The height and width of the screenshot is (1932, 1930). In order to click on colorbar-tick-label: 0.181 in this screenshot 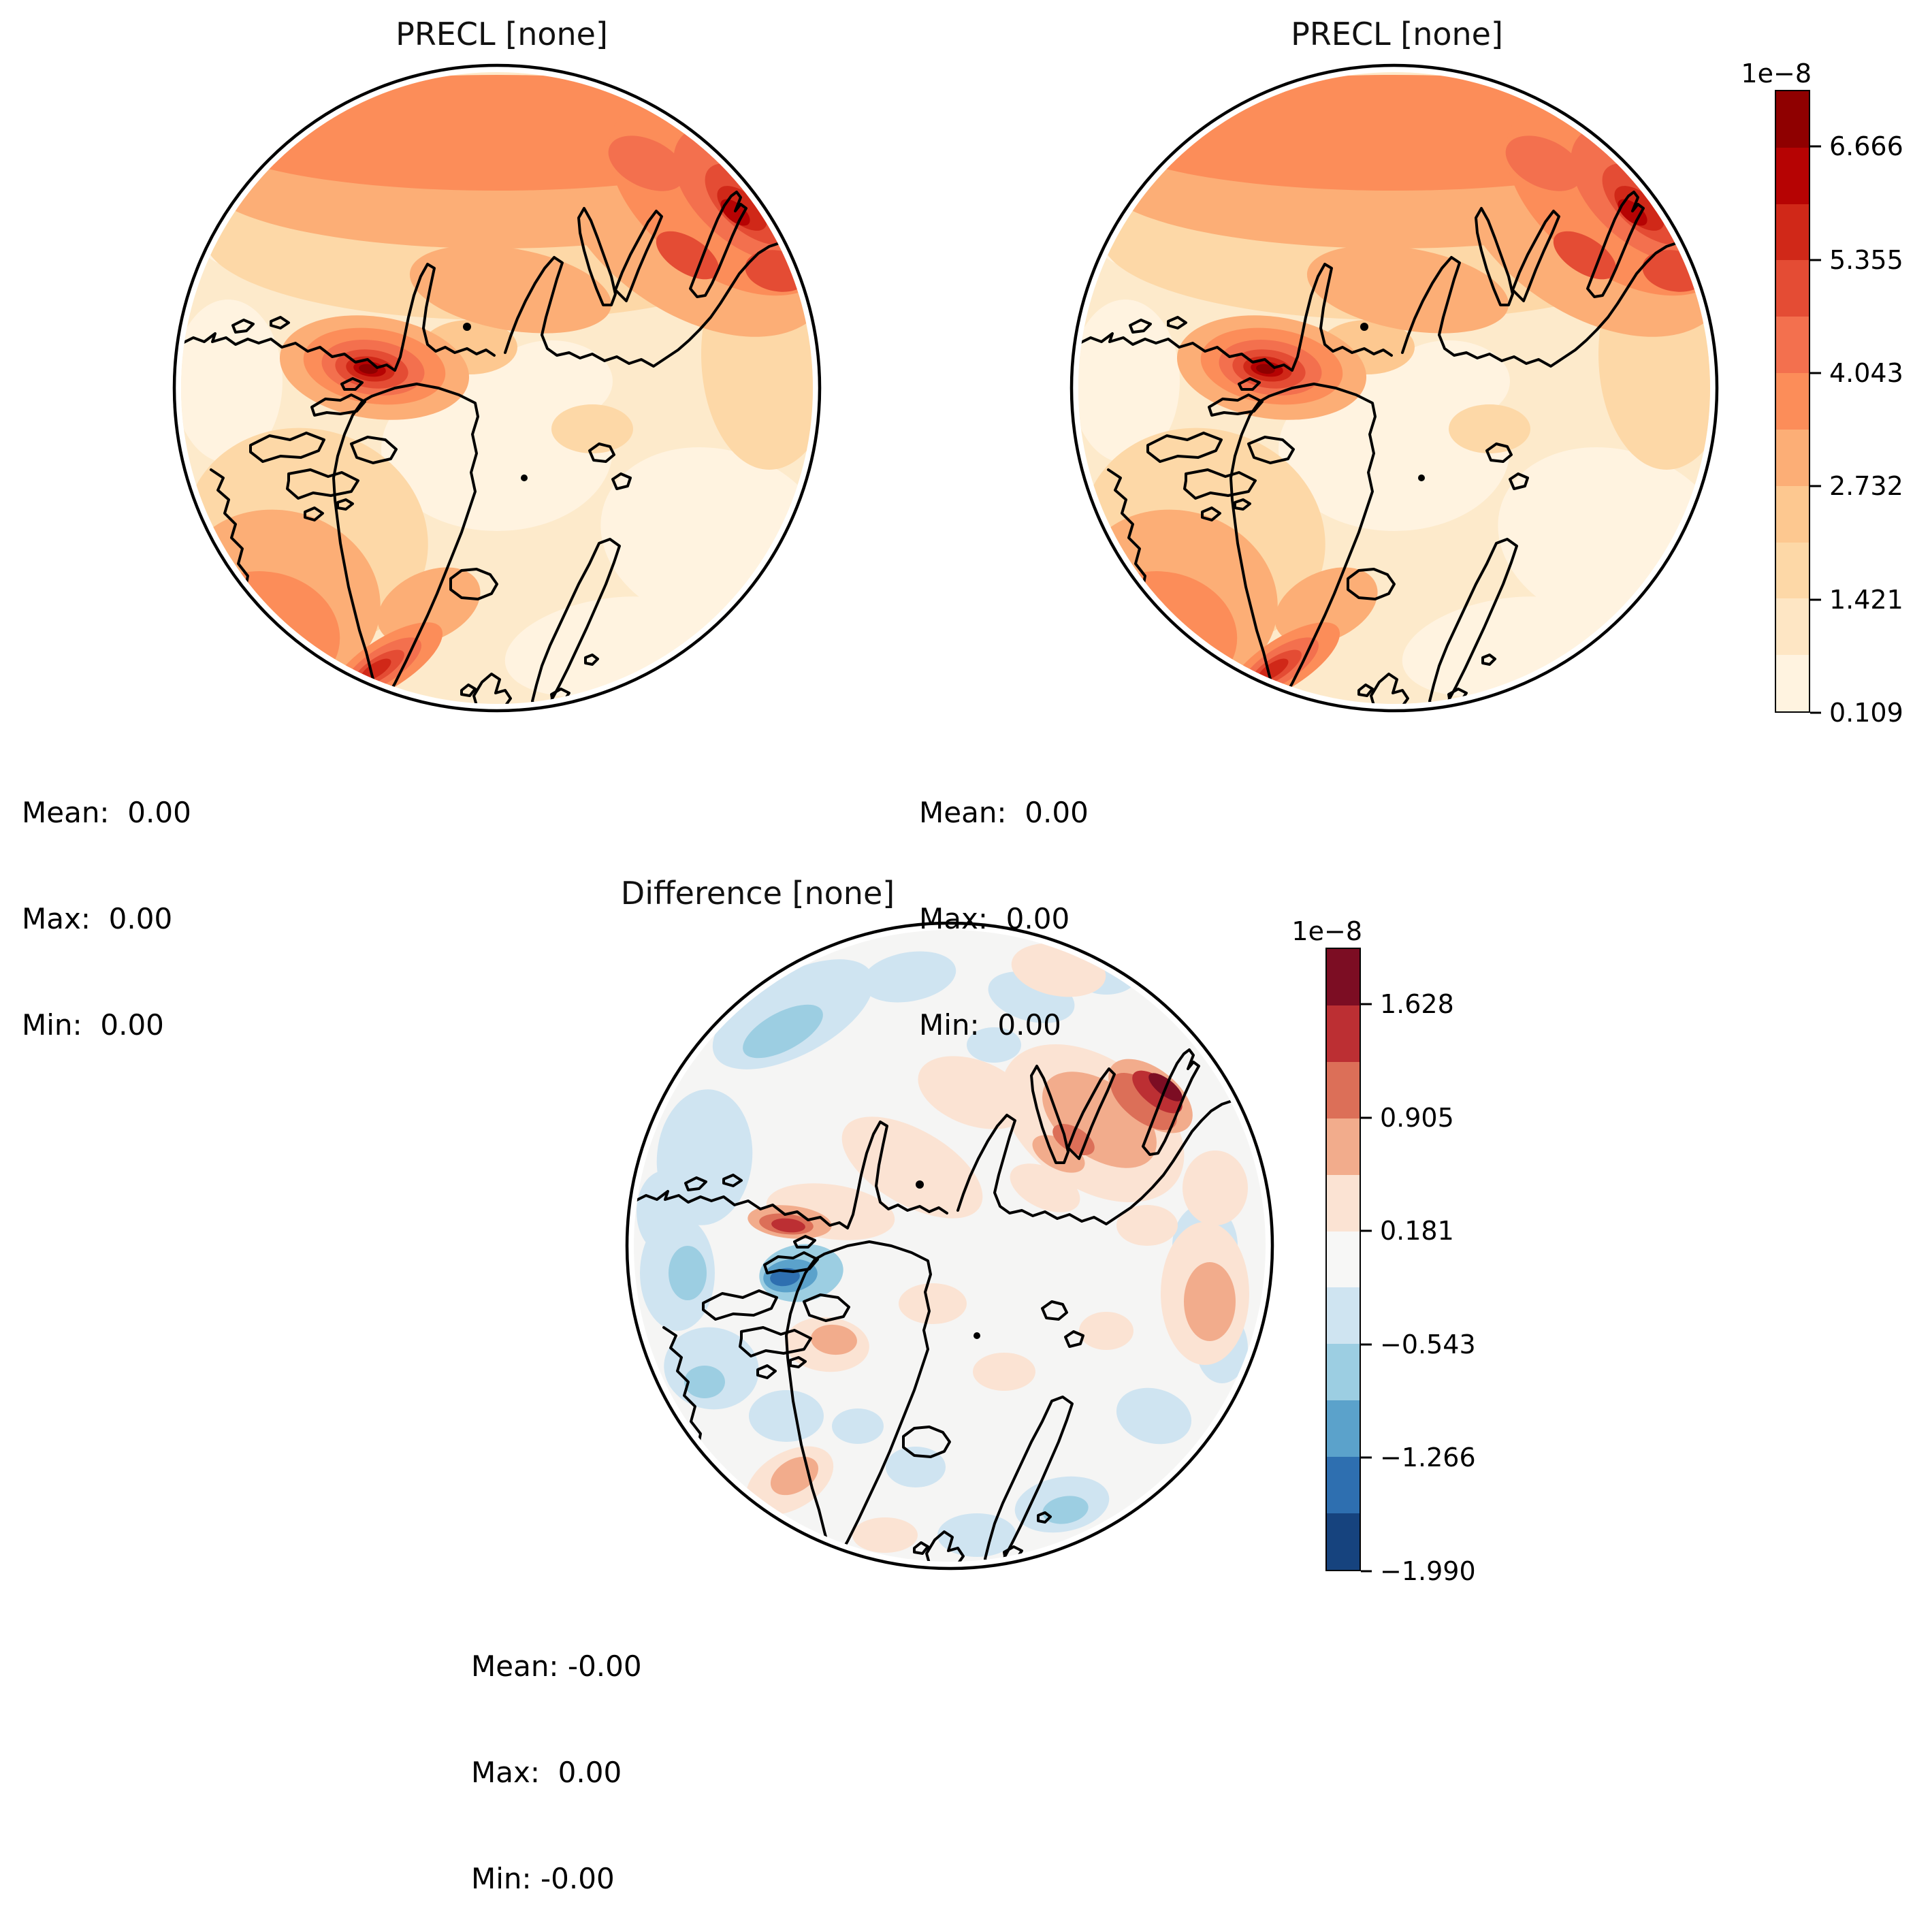, I will do `click(1417, 1231)`.